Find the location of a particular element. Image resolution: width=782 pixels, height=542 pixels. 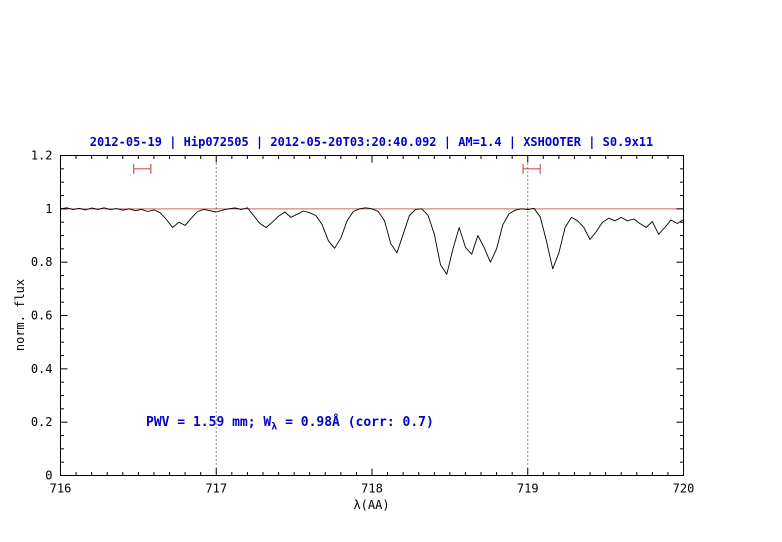

y-tick-label: 1 is located at coordinates (48, 209).